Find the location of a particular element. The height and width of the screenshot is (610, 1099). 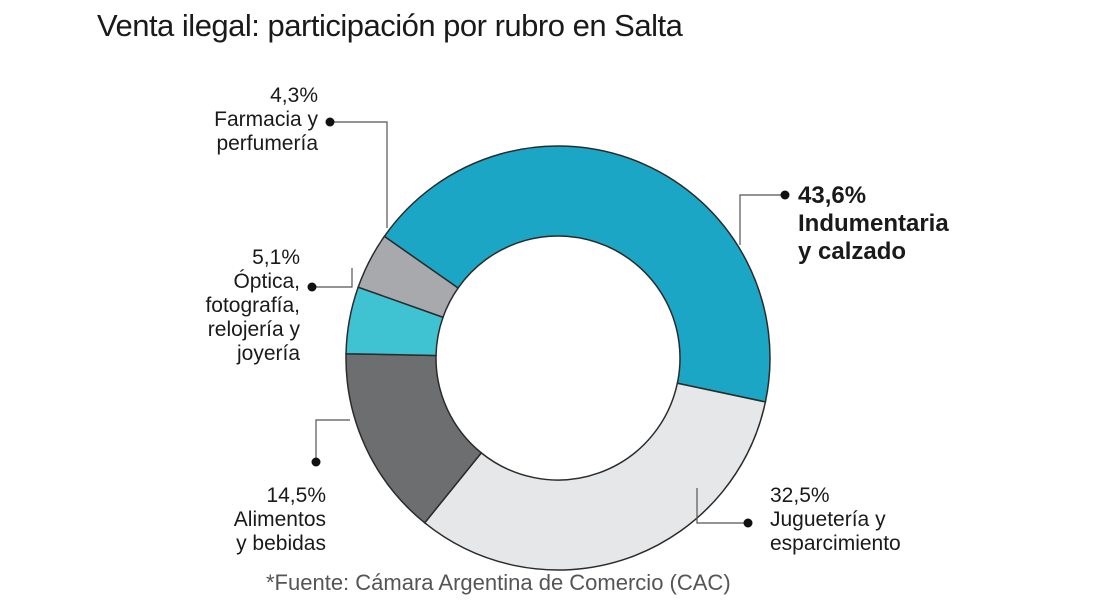

slice-indumentaria is located at coordinates (577, 274).